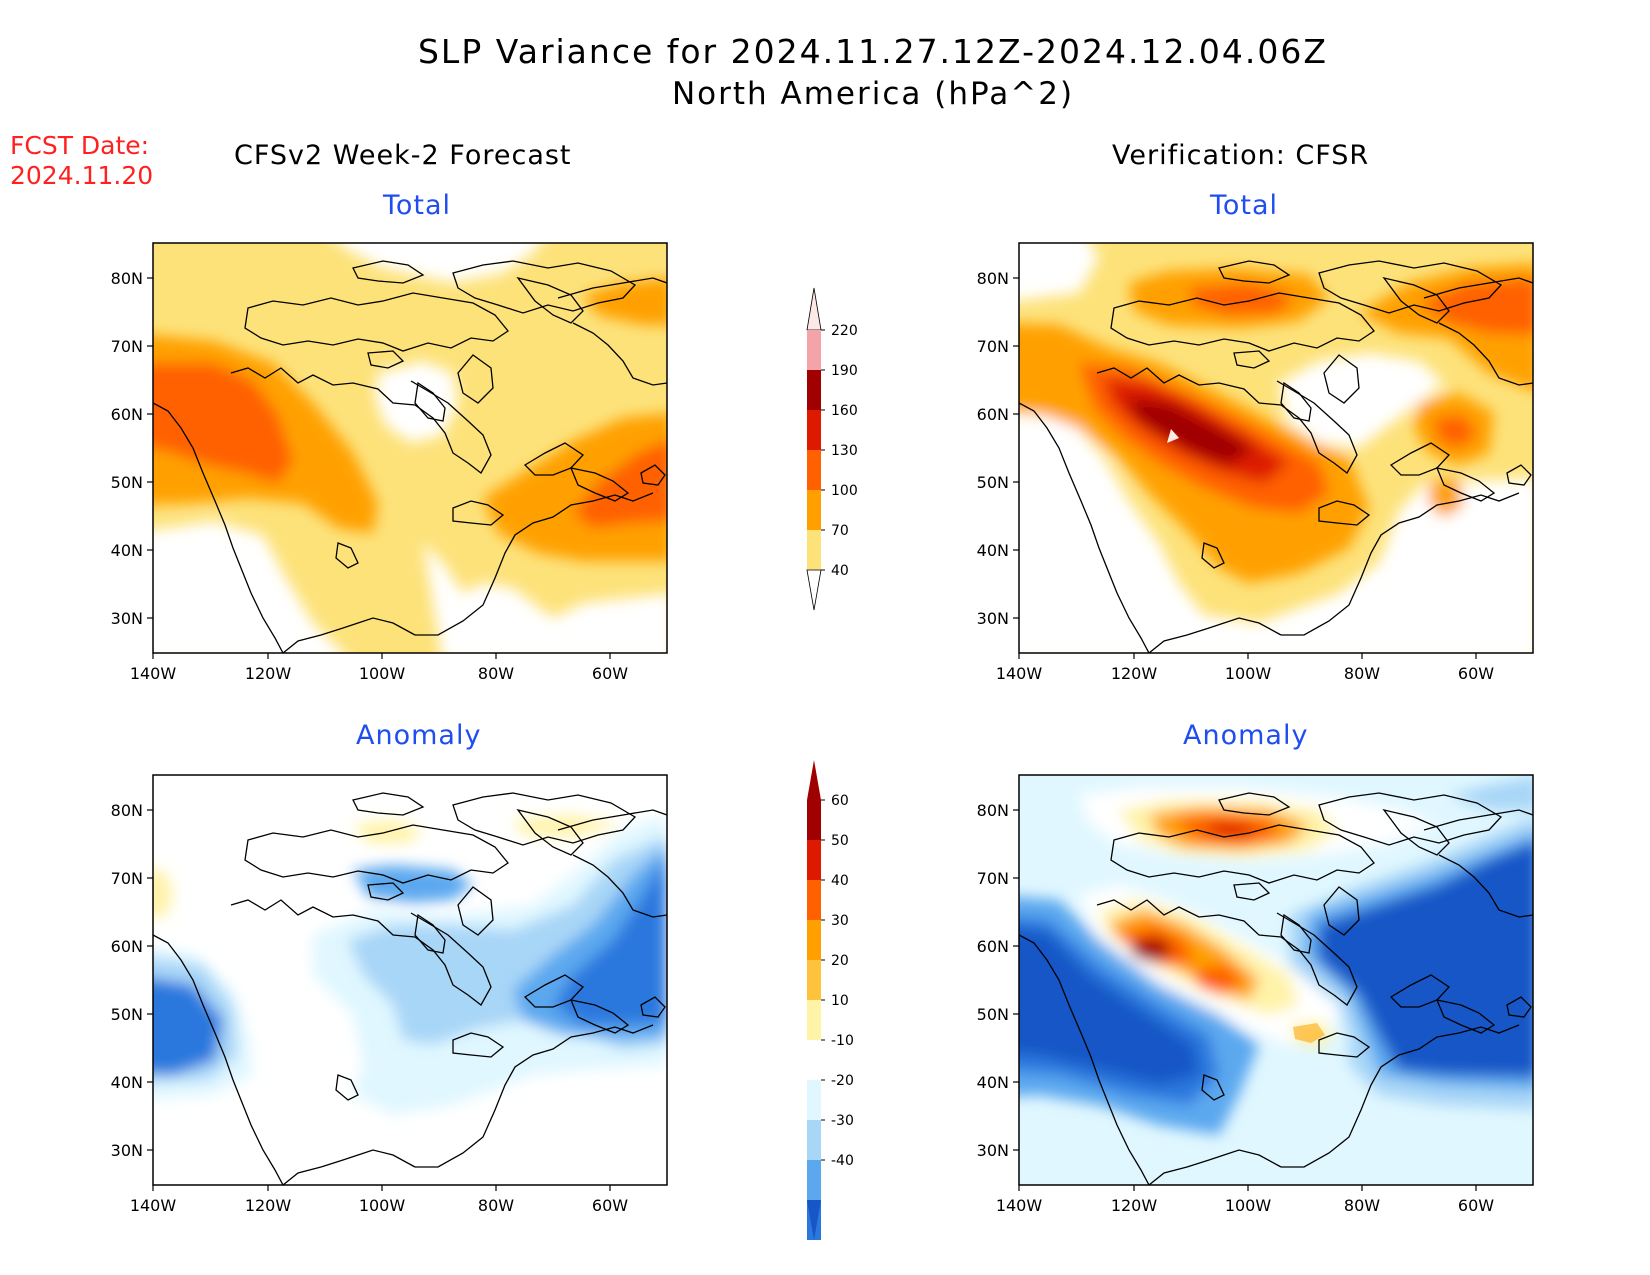 The image size is (1650, 1275). I want to click on forecast-total-map, so click(410, 448).